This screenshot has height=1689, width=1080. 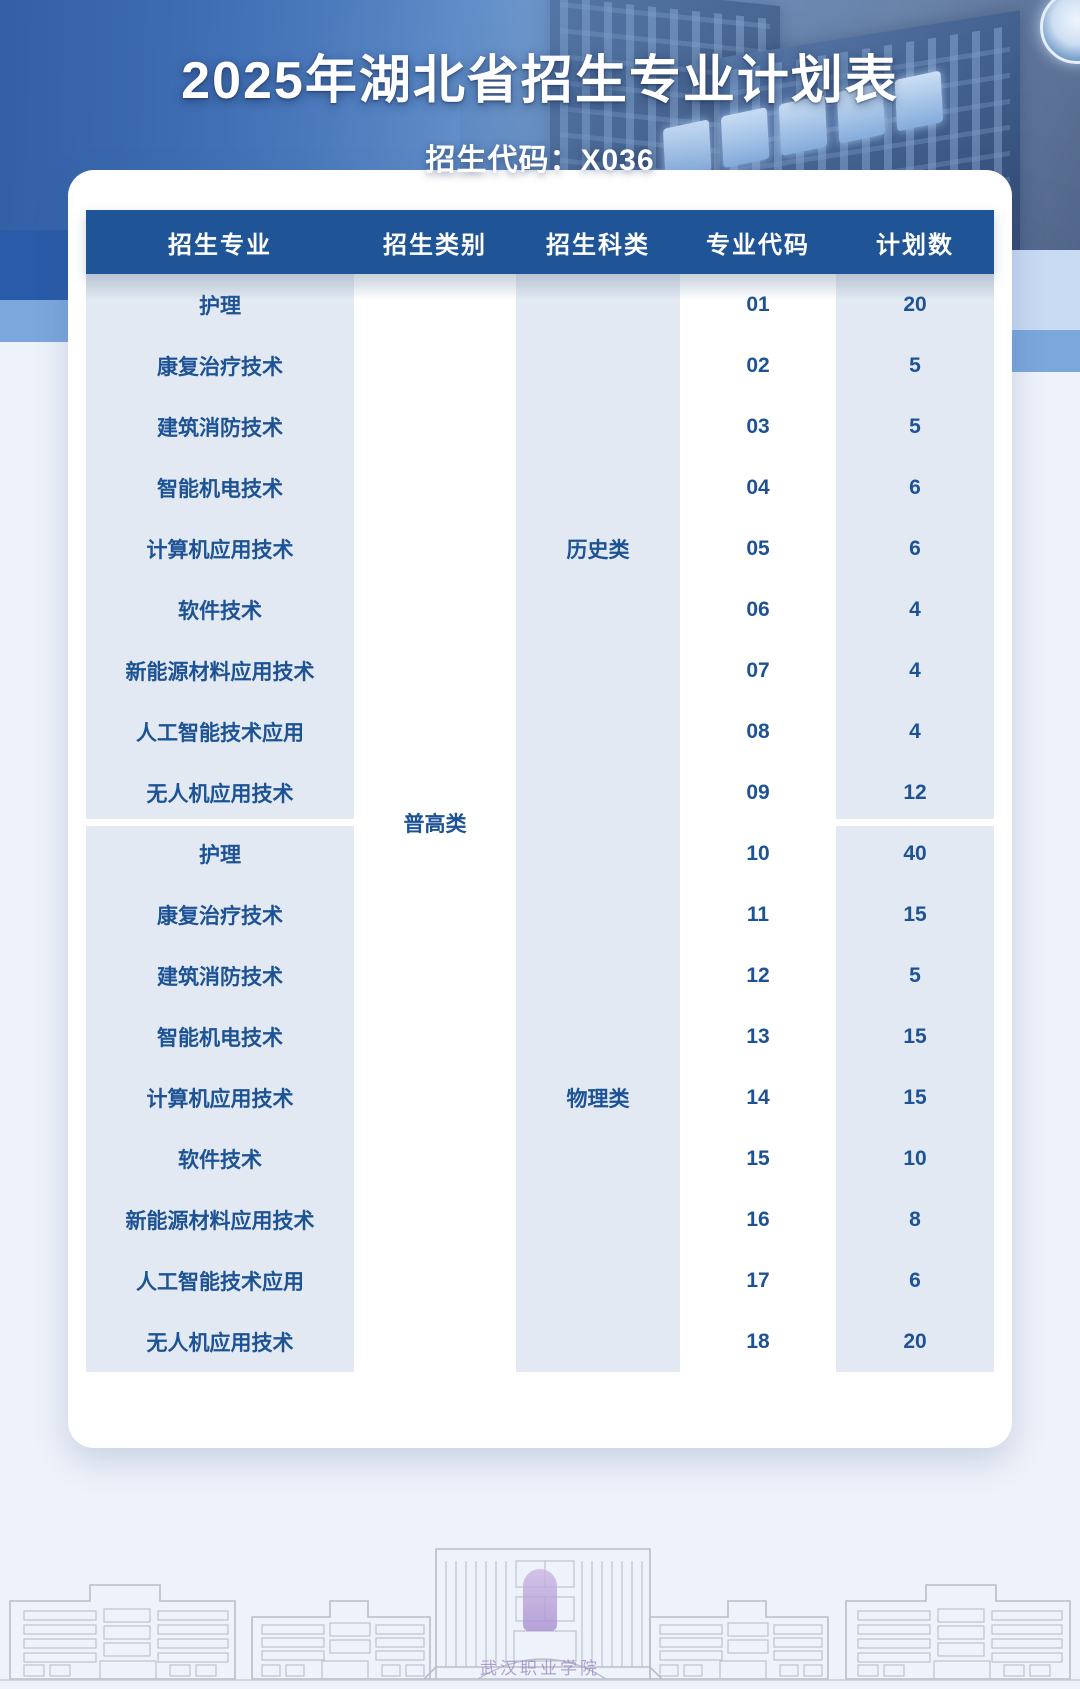 I want to click on cell-code: 15, so click(x=758, y=1158).